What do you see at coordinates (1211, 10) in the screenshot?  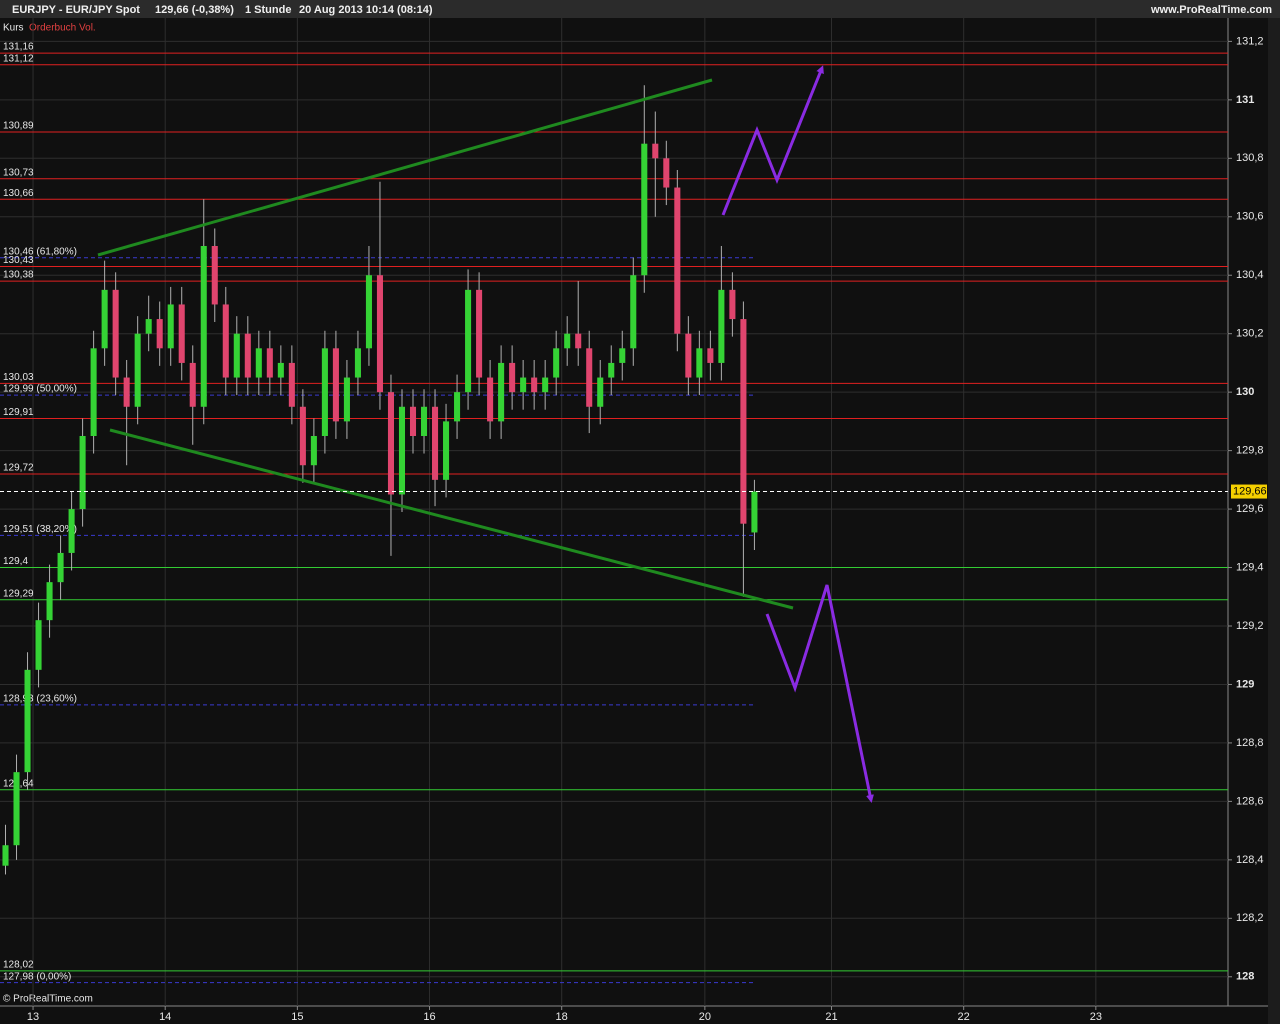 I see `site: www.ProRealTime.com` at bounding box center [1211, 10].